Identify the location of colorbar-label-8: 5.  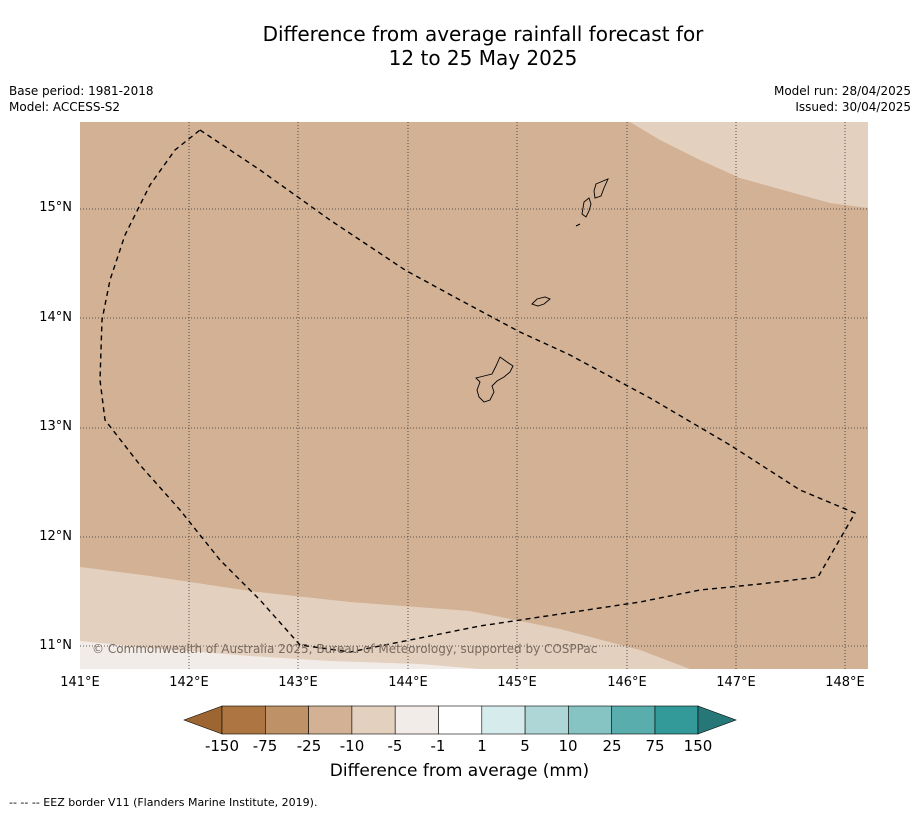
(525, 746).